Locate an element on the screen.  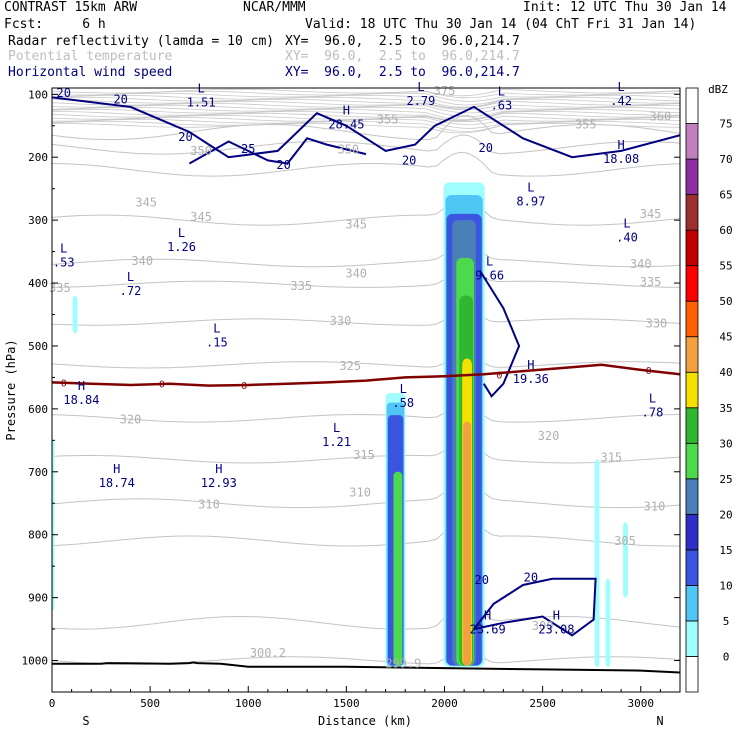
y-axis-label: Pressure (hPa) is located at coordinates (11, 389).